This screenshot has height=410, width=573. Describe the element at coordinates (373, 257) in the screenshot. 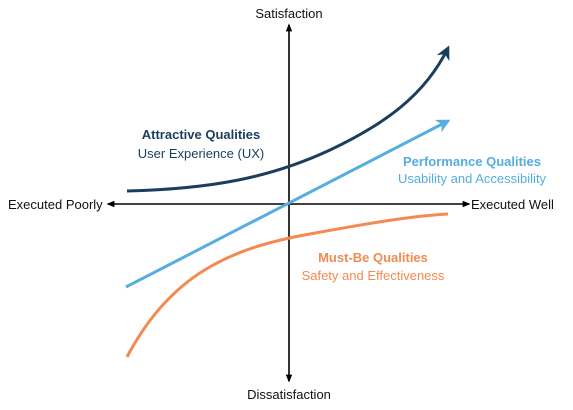

I see `mustbe-title: Must-Be Qualities` at that location.